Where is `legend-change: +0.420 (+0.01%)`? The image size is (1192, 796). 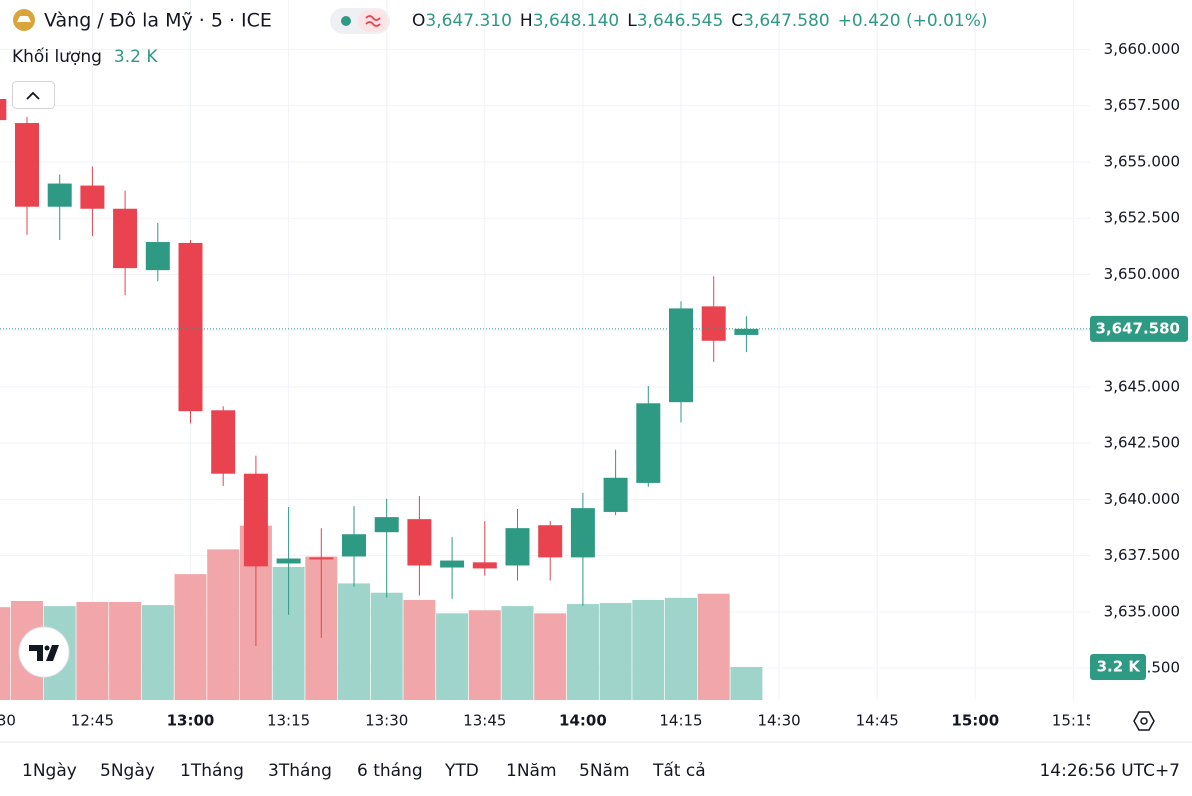
legend-change: +0.420 (+0.01%) is located at coordinates (913, 21).